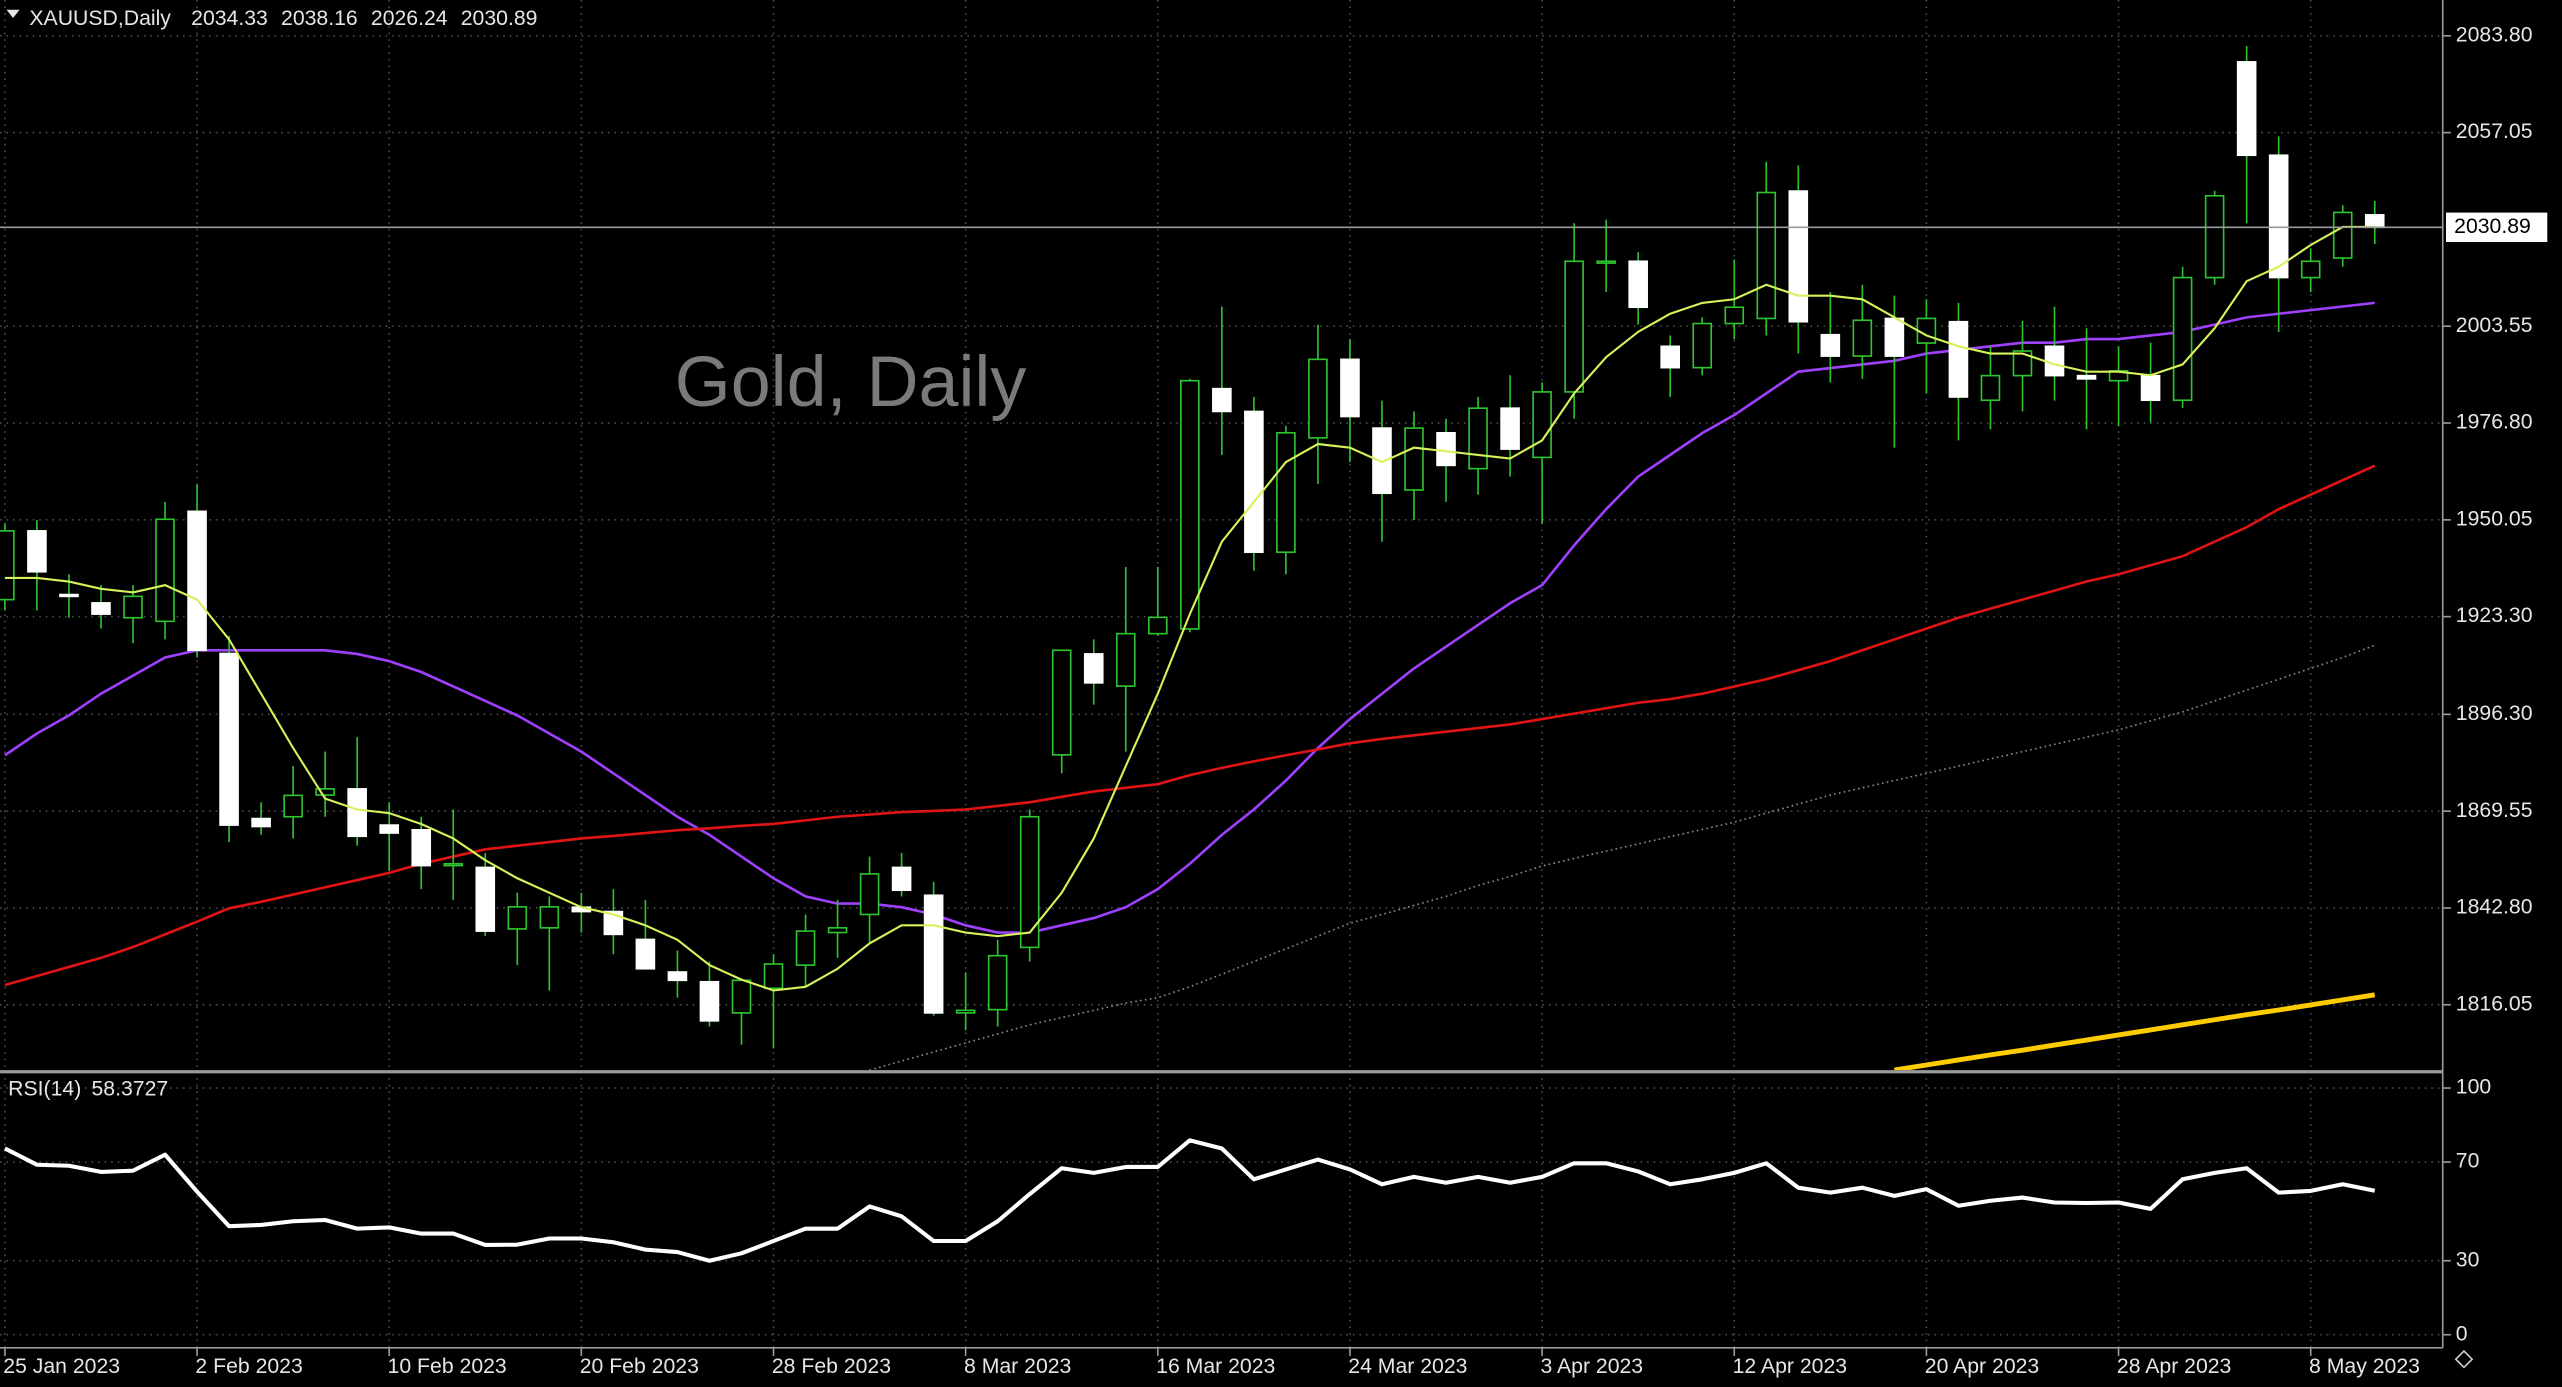 The image size is (2562, 1387). What do you see at coordinates (499, 18) in the screenshot?
I see `header-close: 2030.89` at bounding box center [499, 18].